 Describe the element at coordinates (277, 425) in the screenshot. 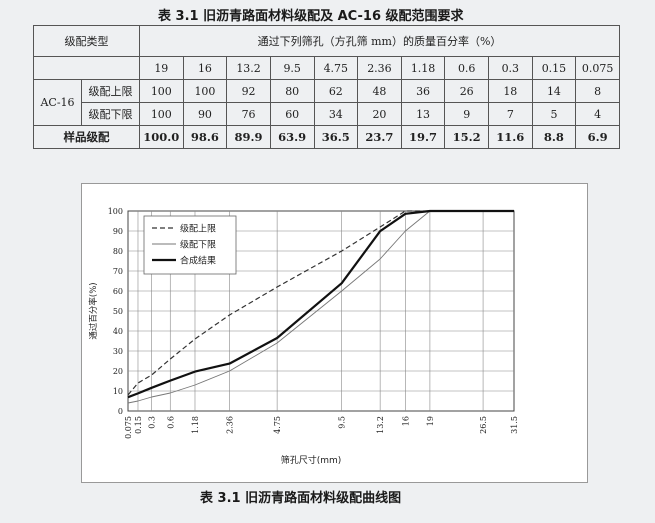

I see `x-tick-label: 4.75` at that location.